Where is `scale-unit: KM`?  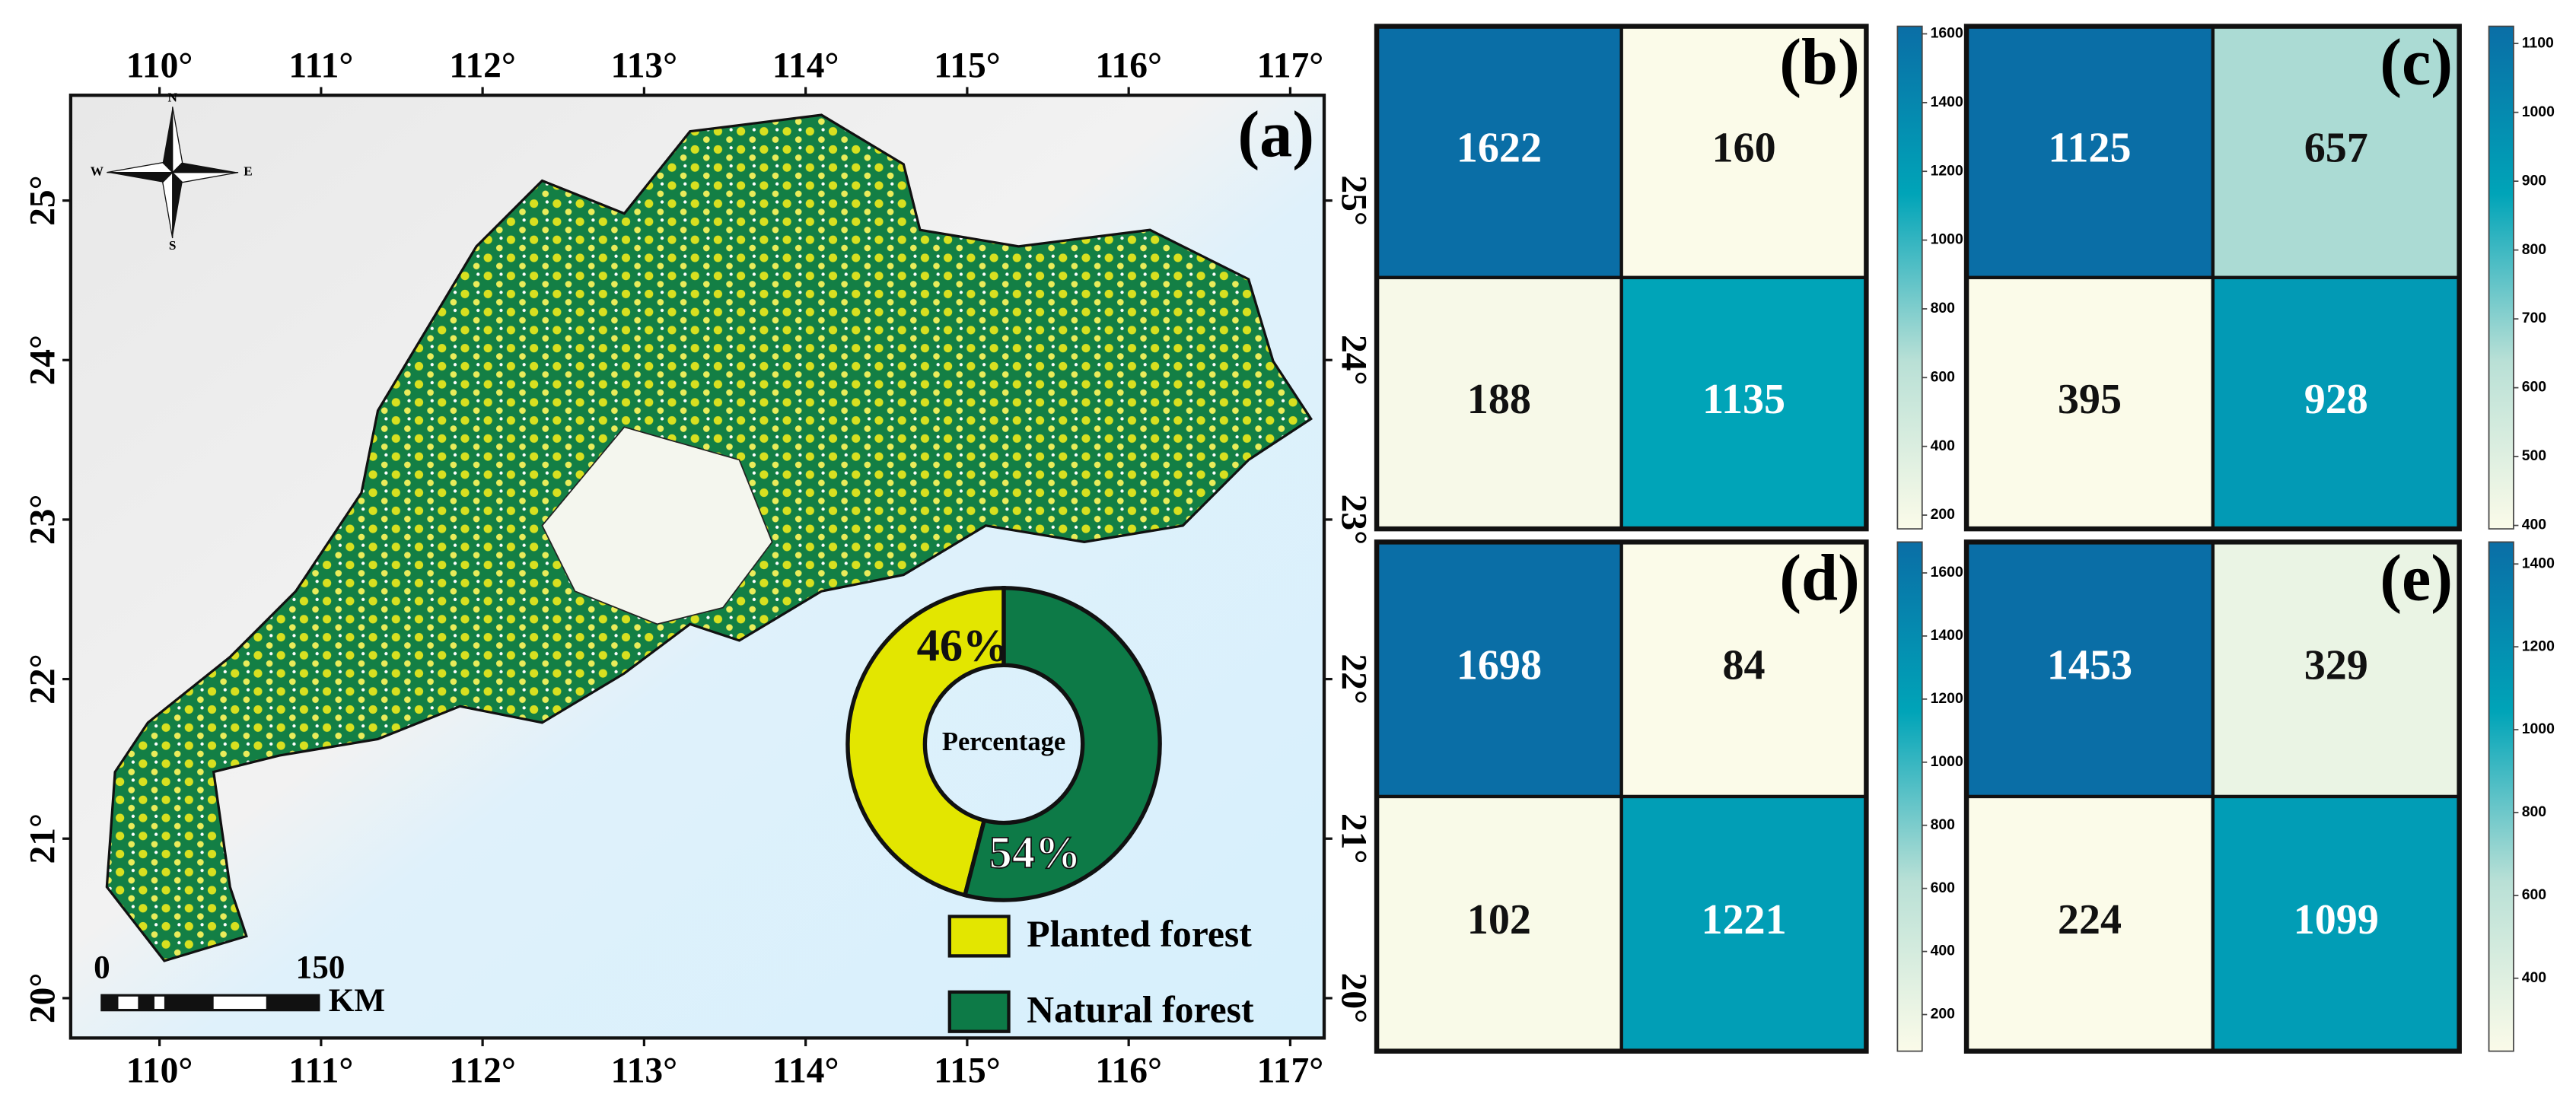
scale-unit: KM is located at coordinates (357, 1001).